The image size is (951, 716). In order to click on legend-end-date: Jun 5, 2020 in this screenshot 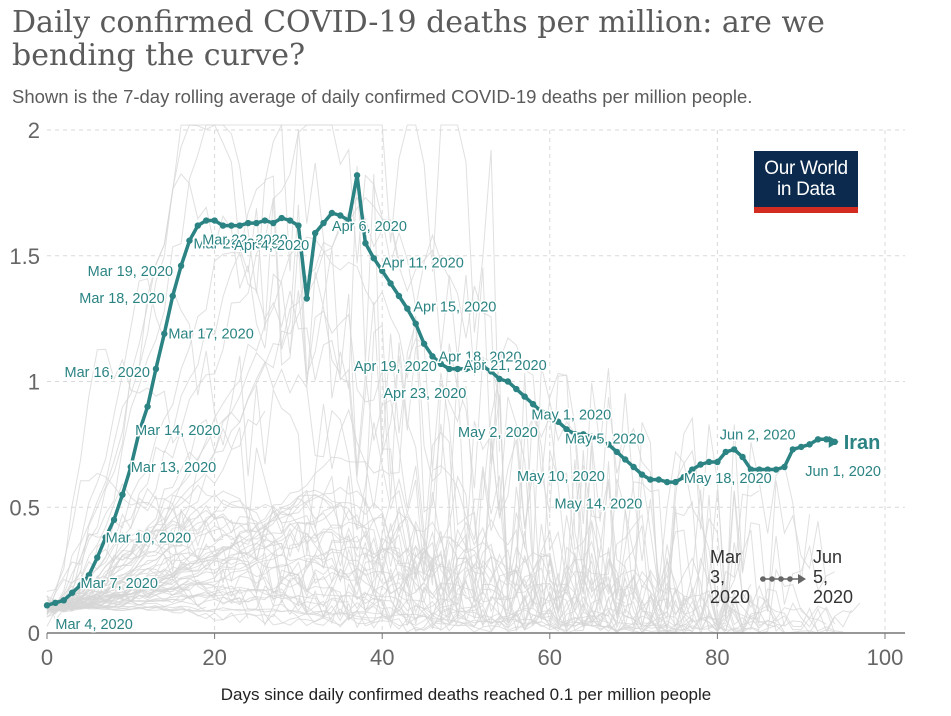, I will do `click(843, 577)`.